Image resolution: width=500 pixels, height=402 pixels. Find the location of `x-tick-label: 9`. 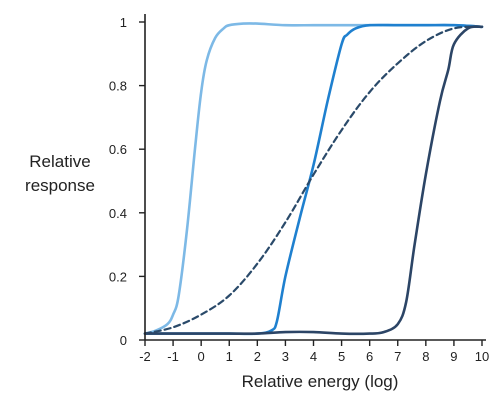

x-tick-label: 9 is located at coordinates (453, 356).